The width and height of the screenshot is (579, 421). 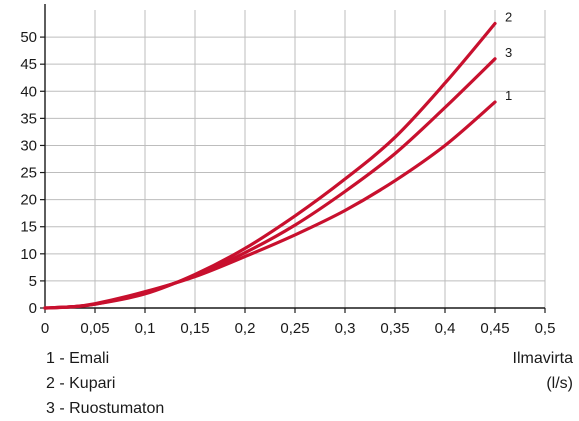 What do you see at coordinates (508, 17) in the screenshot?
I see `curve-label-2: 2` at bounding box center [508, 17].